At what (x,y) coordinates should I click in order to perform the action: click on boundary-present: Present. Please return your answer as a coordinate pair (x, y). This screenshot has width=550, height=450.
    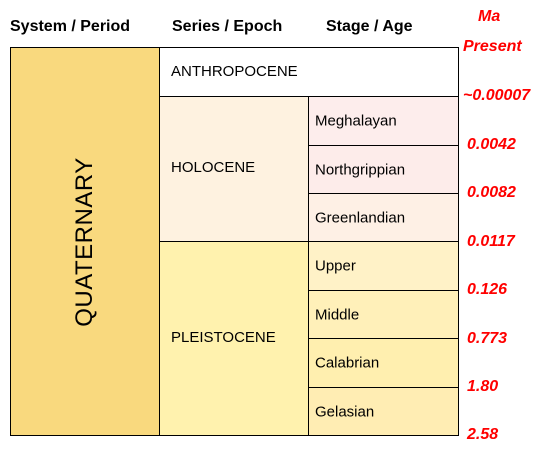
    Looking at the image, I should click on (492, 46).